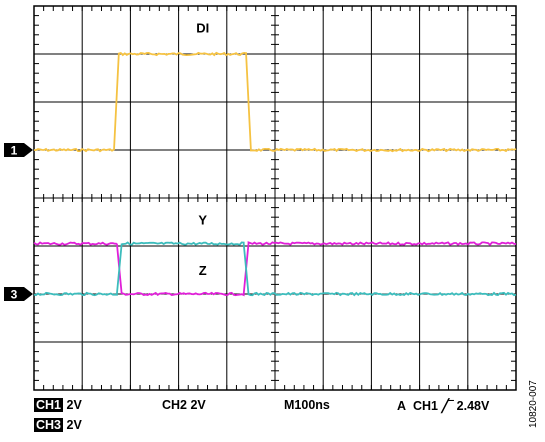  Describe the element at coordinates (202, 219) in the screenshot. I see `trace-label: Y` at that location.